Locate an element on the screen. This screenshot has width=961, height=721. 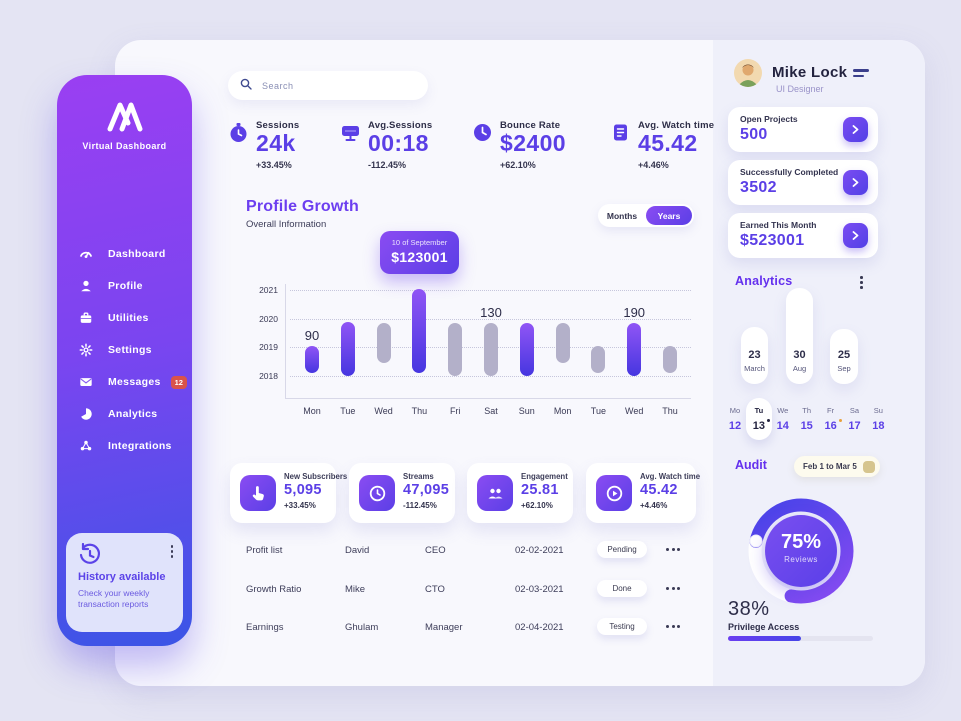
stat-label: Avg.Sessions is located at coordinates (400, 125).